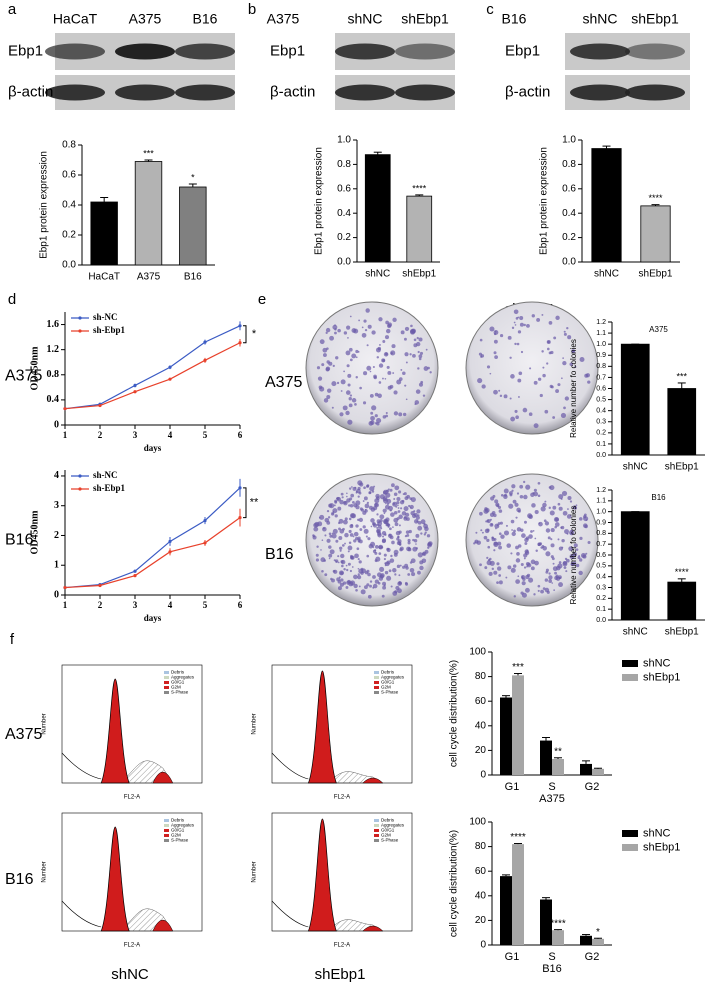  What do you see at coordinates (53, 349) in the screenshot?
I see `y-tick-label: 1.2` at bounding box center [53, 349].